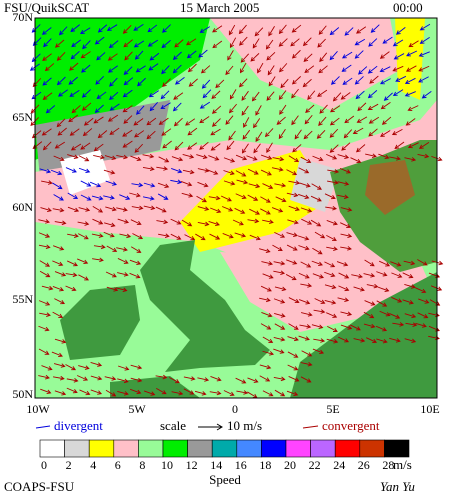 Image resolution: width=450 pixels, height=500 pixels. What do you see at coordinates (167, 465) in the screenshot?
I see `colorbar-label: 10` at bounding box center [167, 465].